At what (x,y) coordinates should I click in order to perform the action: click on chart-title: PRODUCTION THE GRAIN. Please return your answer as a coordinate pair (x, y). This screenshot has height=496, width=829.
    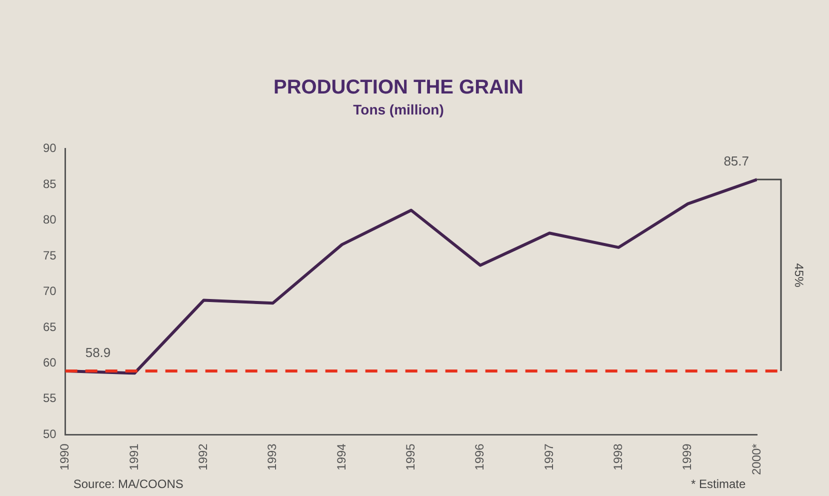
    Looking at the image, I should click on (399, 87).